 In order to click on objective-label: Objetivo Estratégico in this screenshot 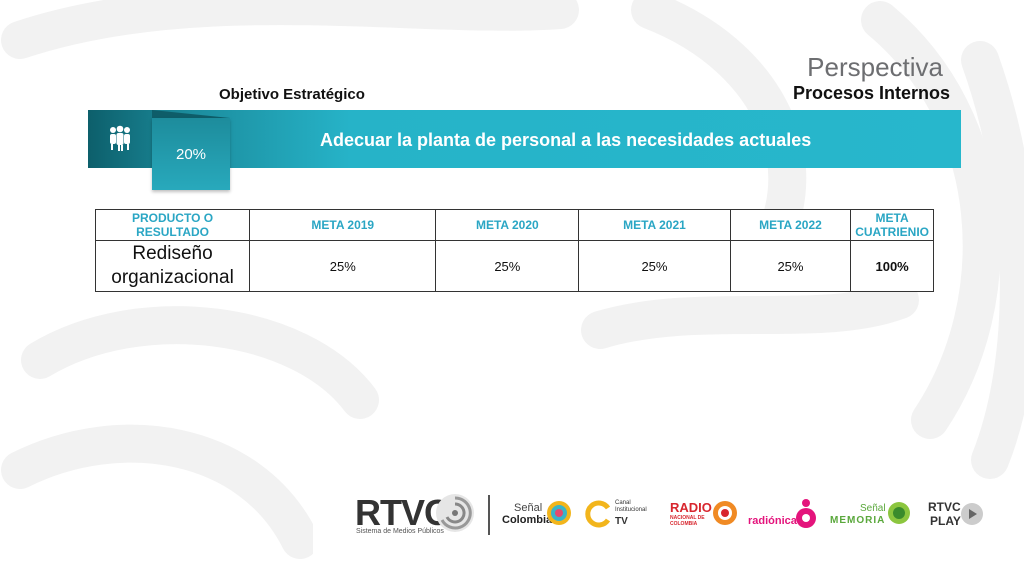, I will do `click(292, 94)`.